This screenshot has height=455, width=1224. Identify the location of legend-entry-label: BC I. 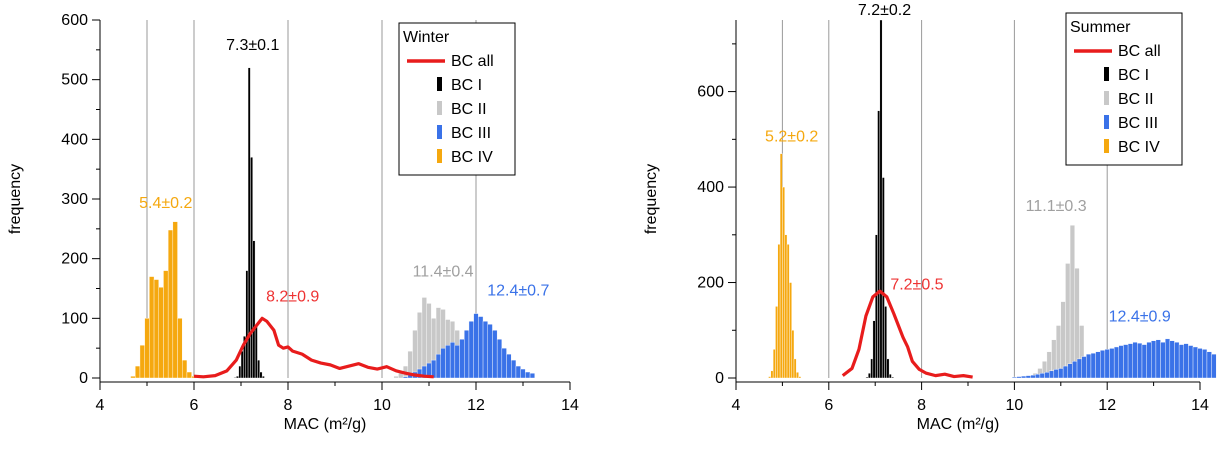
(1133, 75).